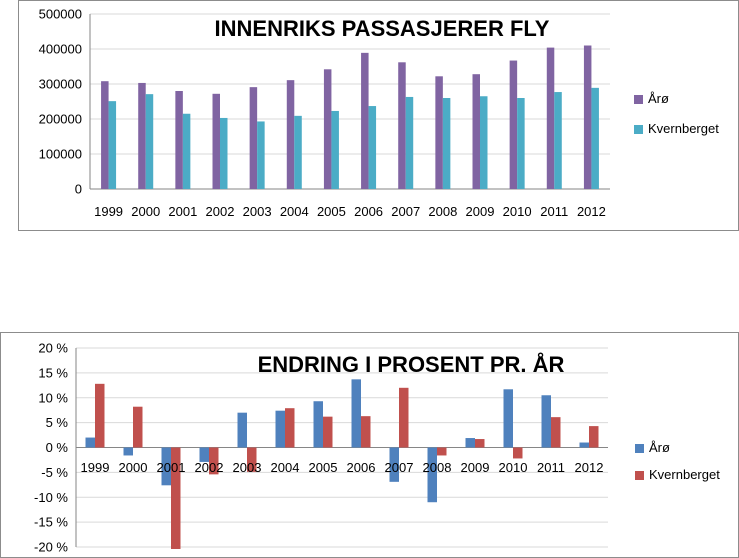  Describe the element at coordinates (589, 467) in the screenshot. I see `chart-2-x-tick-label: 2012` at that location.